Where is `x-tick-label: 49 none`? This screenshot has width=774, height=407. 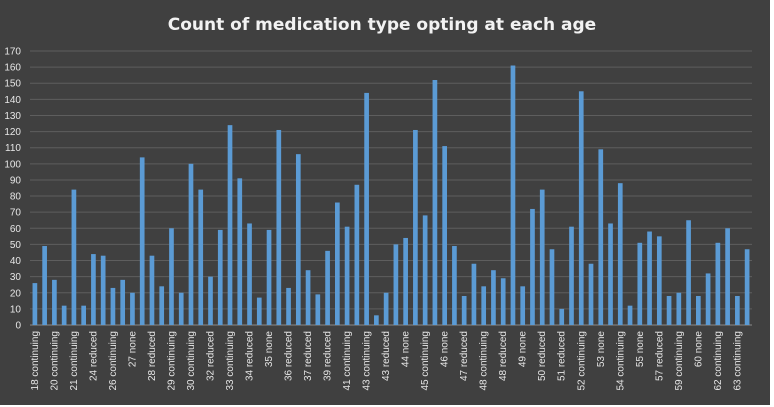
x-tick-label: 49 none is located at coordinates (523, 349).